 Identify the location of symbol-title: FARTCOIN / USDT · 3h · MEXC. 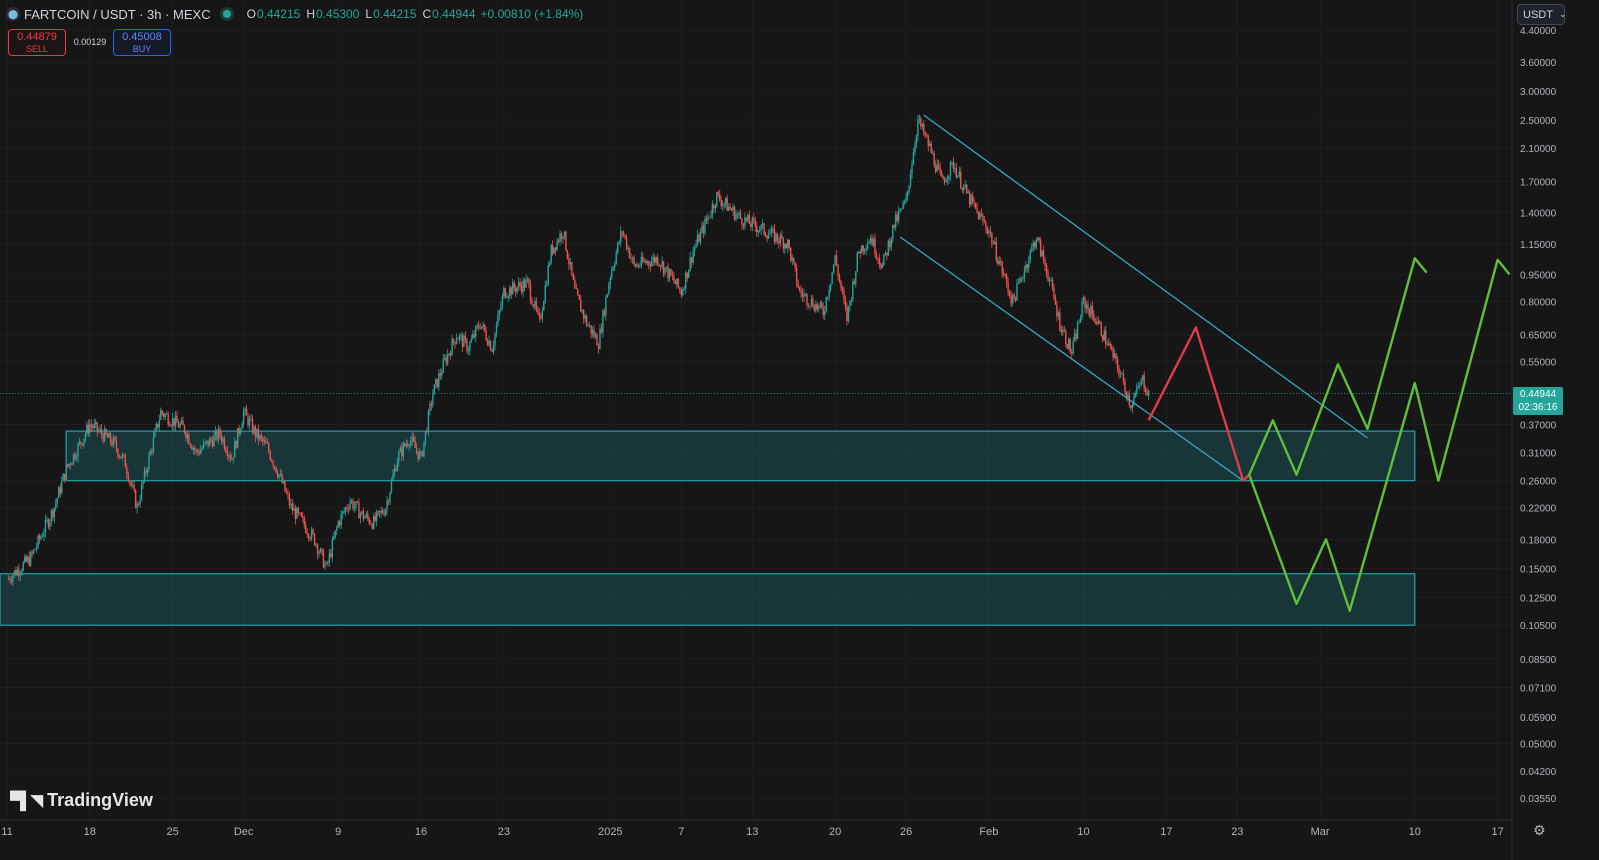
(117, 14).